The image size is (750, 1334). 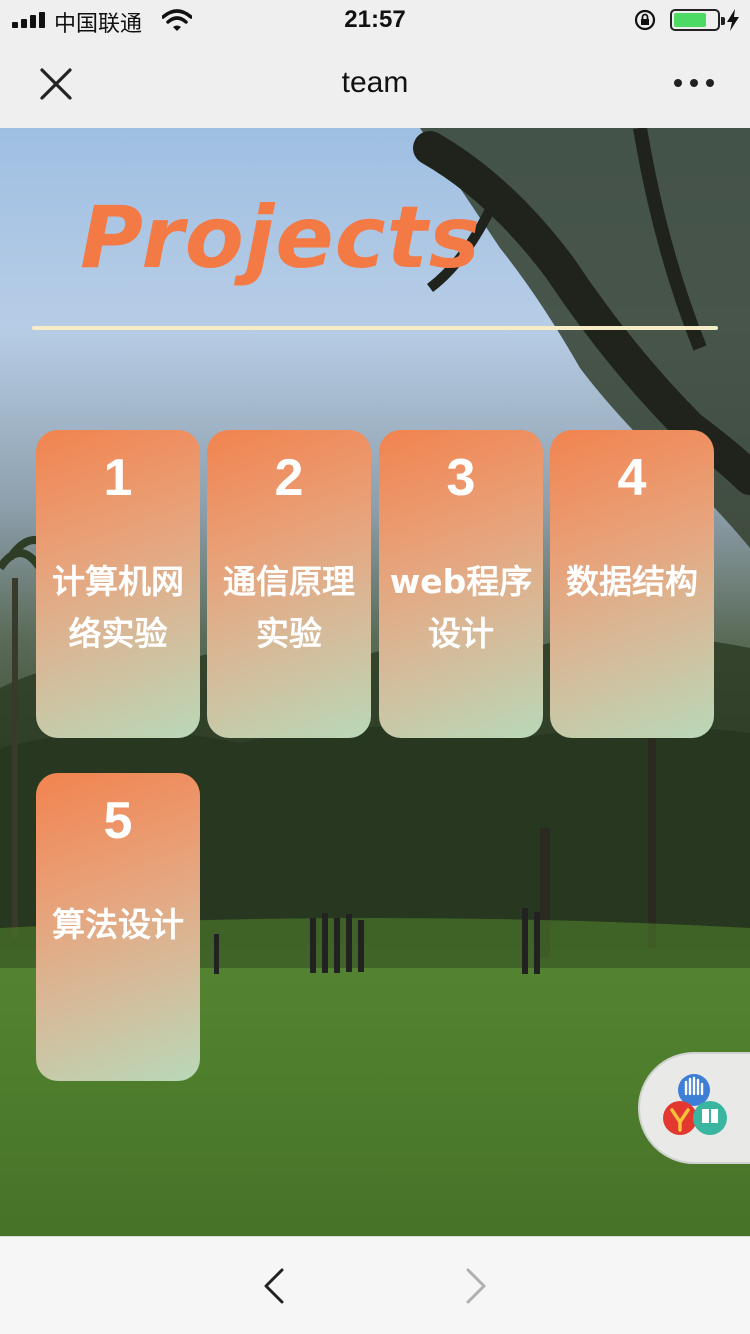 I want to click on clock-time: 21:57, so click(x=375, y=19).